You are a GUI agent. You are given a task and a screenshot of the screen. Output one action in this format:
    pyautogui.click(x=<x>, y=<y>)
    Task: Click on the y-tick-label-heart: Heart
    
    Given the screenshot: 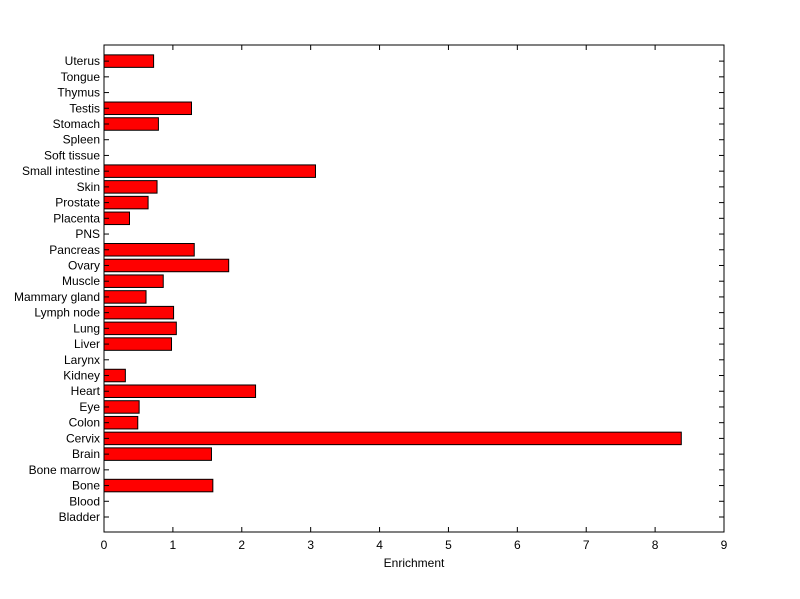 What is the action you would take?
    pyautogui.click(x=86, y=391)
    